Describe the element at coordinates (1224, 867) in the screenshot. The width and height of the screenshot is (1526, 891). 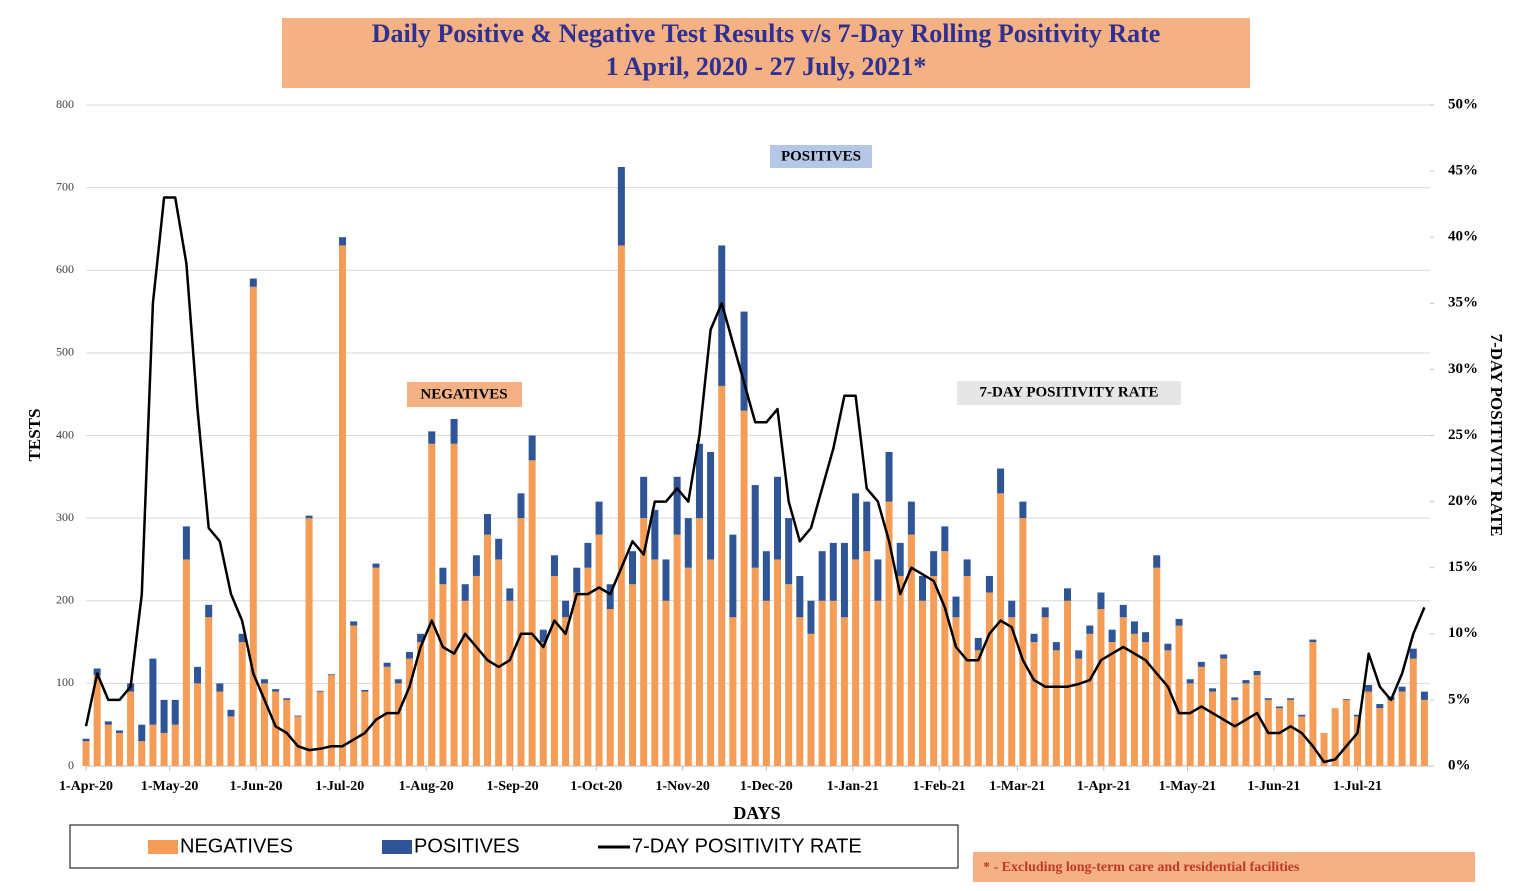
I see `footnote-box` at that location.